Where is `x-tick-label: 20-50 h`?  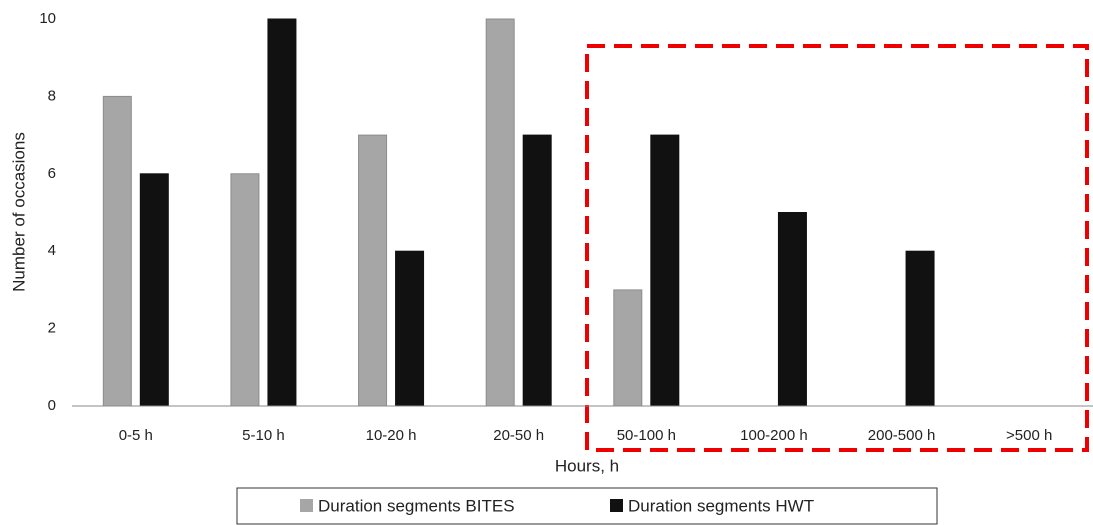 x-tick-label: 20-50 h is located at coordinates (518, 435).